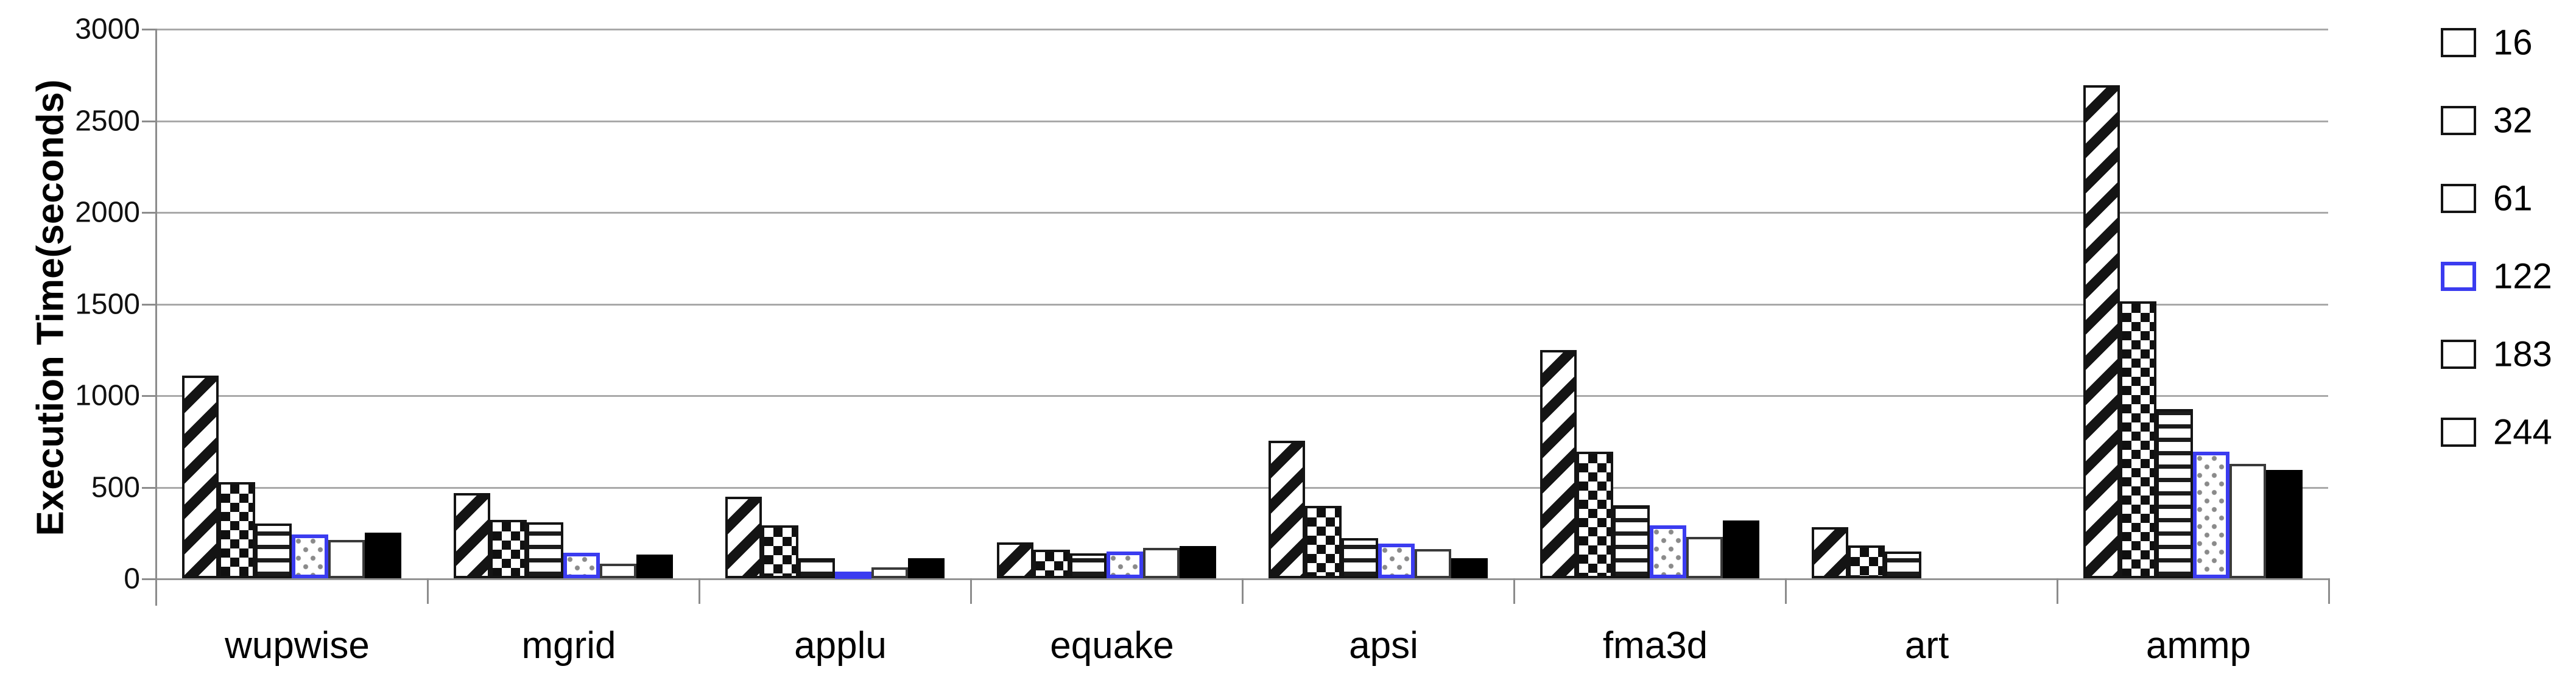 This screenshot has width=2576, height=683. I want to click on category-label-wupwise: wupwise, so click(297, 646).